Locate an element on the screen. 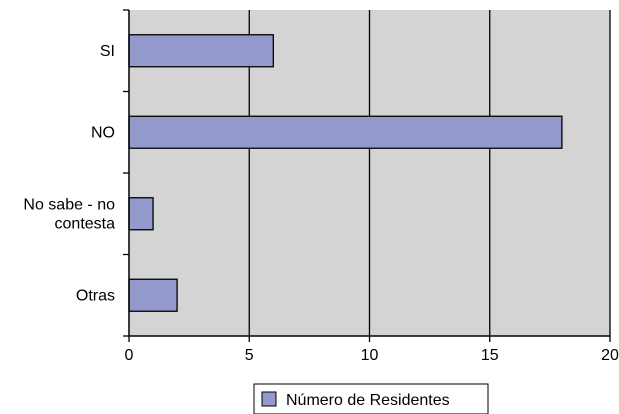 This screenshot has width=619, height=414. x-tick-label: 20 is located at coordinates (610, 355).